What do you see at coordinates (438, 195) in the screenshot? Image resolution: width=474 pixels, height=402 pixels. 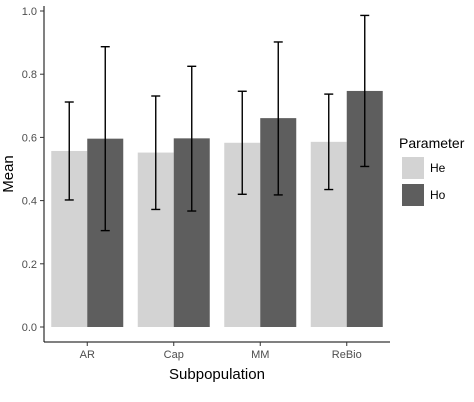 I see `legend-label-ho: Ho` at bounding box center [438, 195].